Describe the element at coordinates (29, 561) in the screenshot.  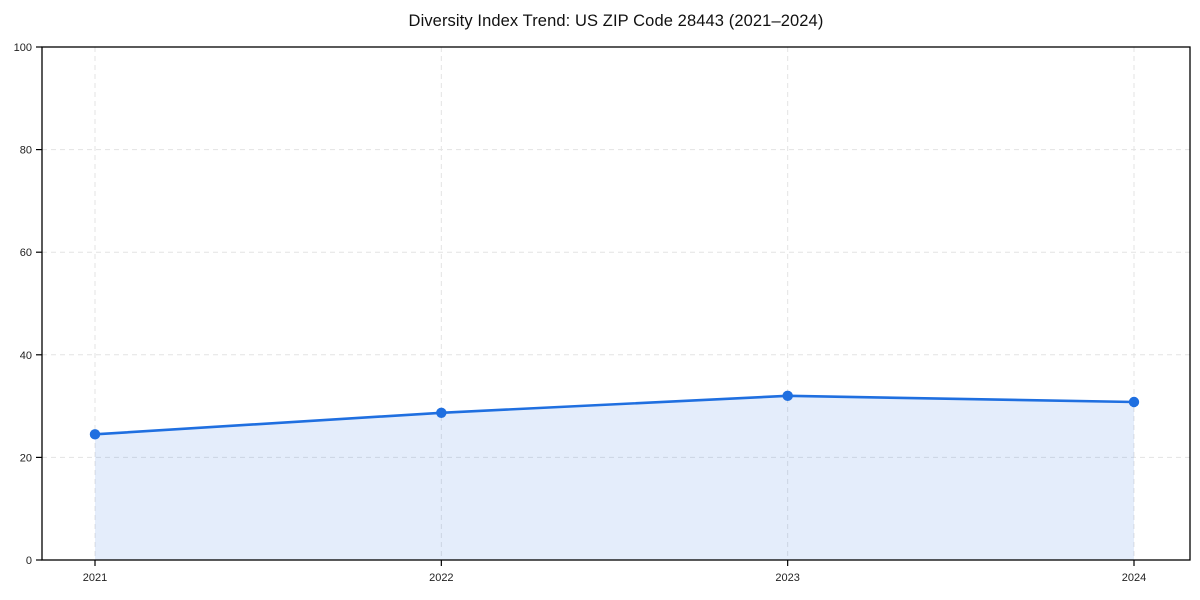
I see `y-tick-label: 0` at that location.